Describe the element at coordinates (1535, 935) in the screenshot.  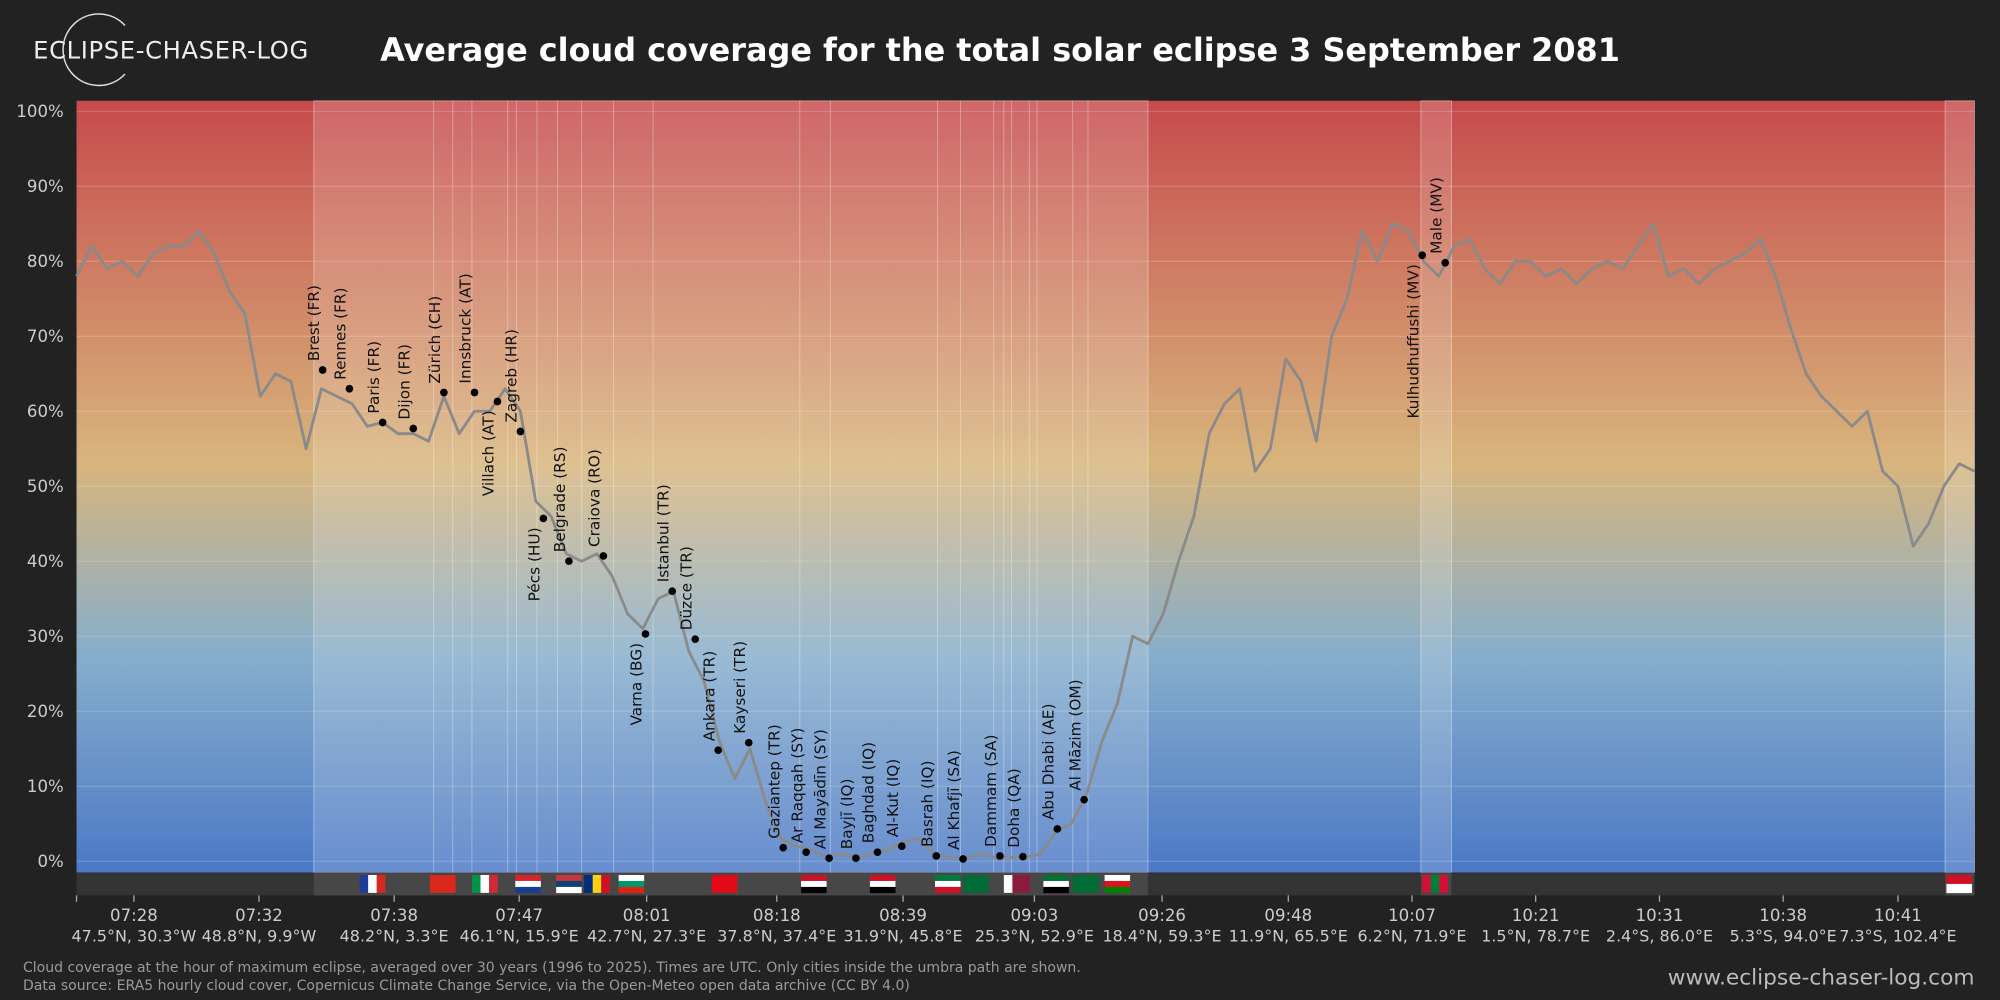
I see `x-tick-coords: 1.5°N, 78.7°E` at that location.